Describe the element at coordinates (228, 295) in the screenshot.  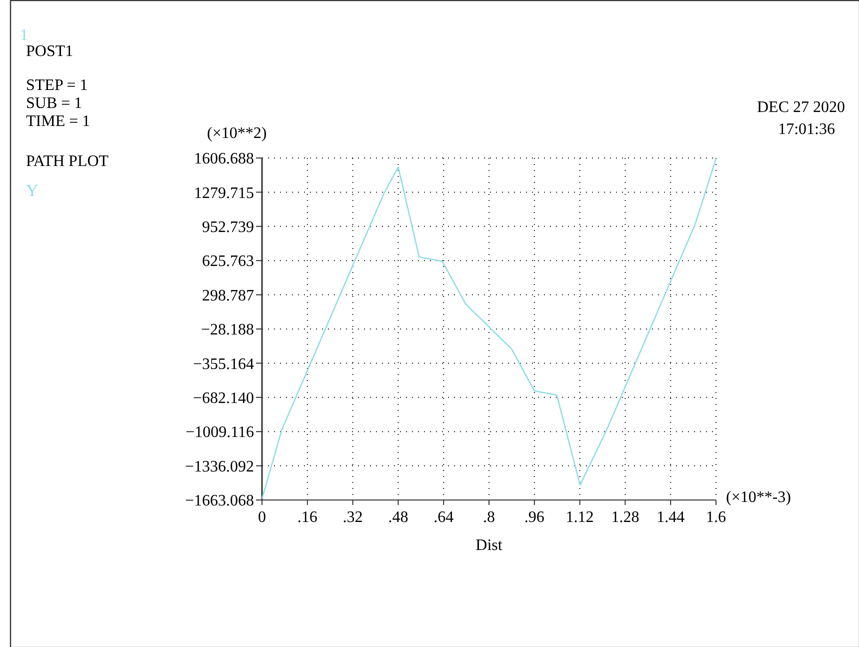
I see `y-tick-label: 298.787` at that location.